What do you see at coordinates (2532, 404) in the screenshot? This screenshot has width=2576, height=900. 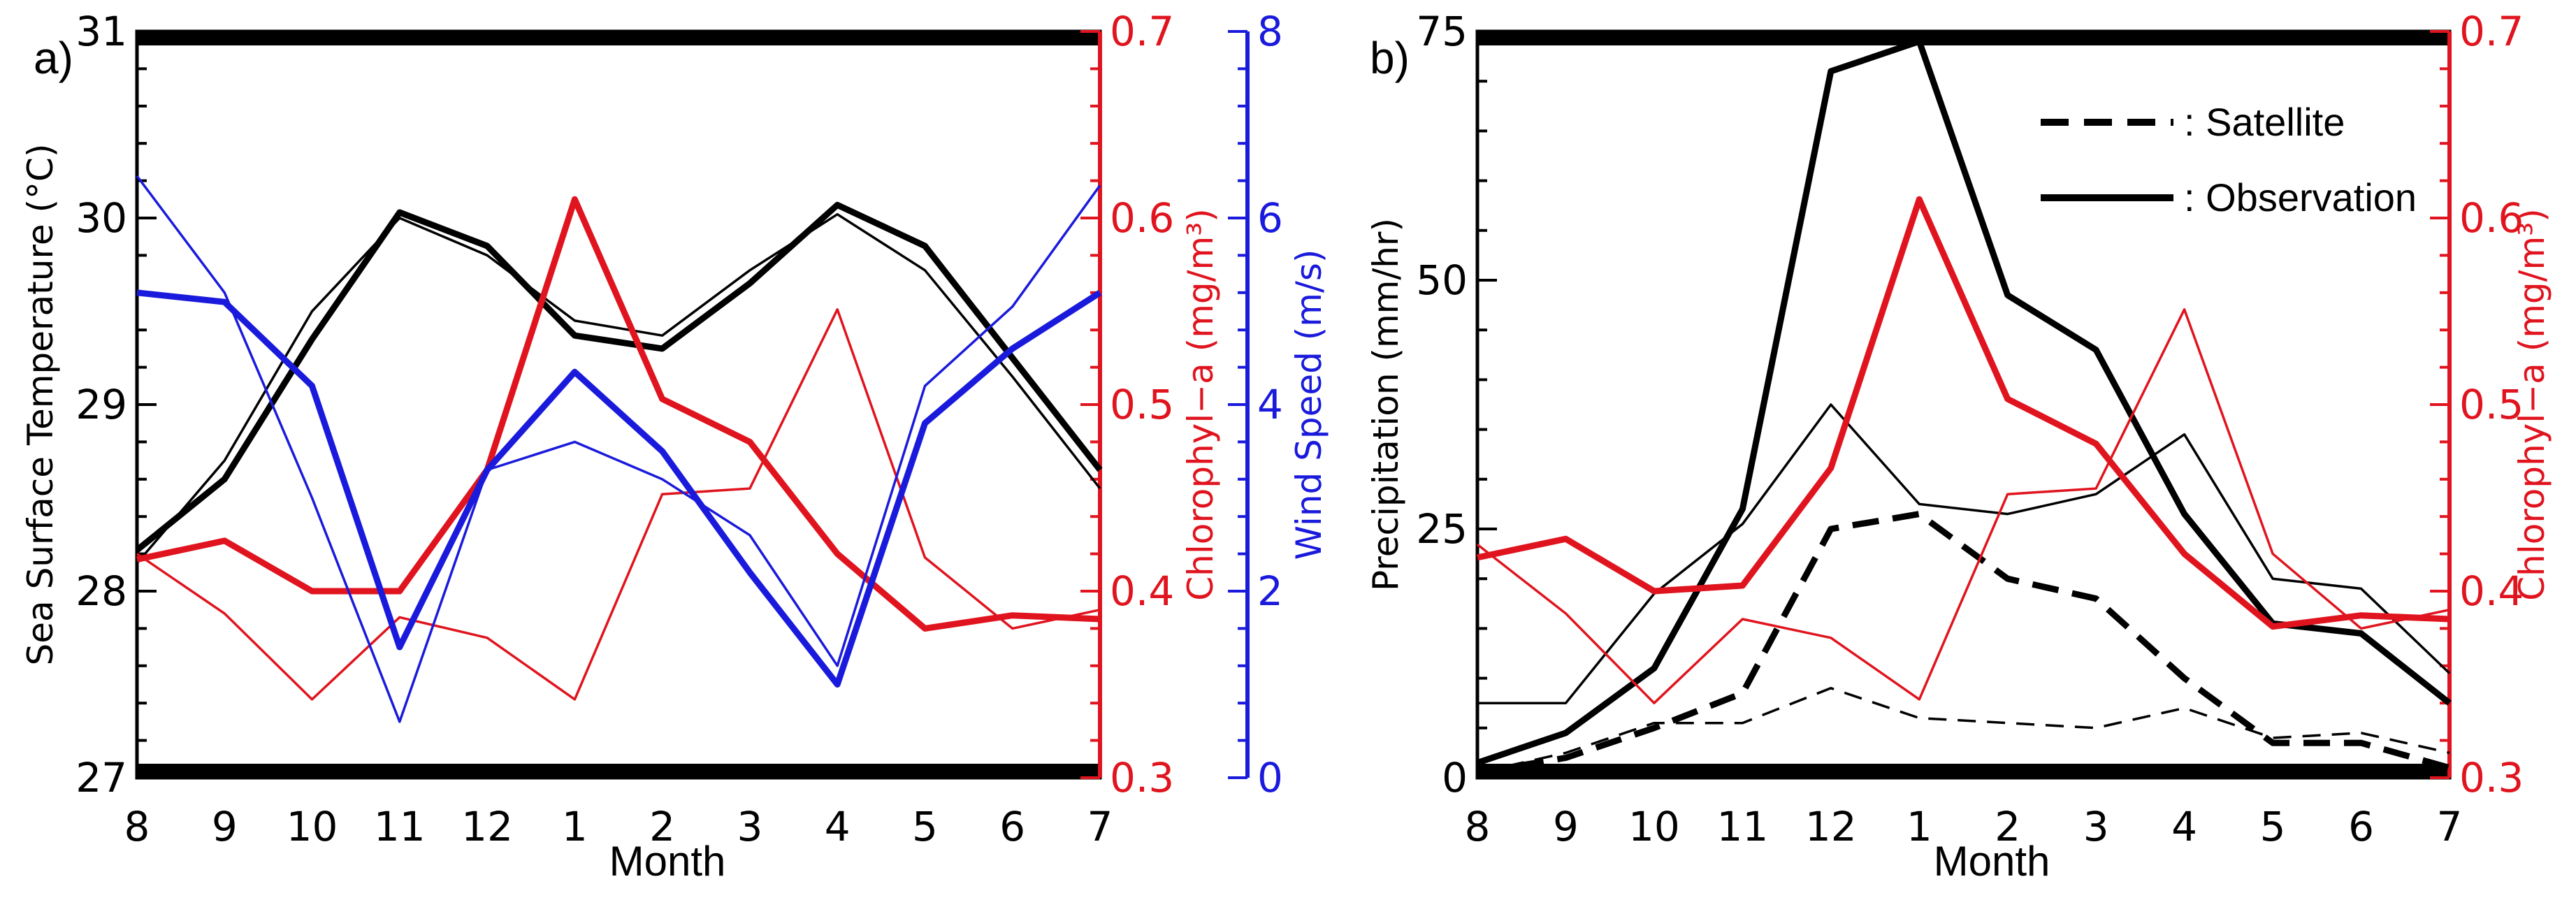 I see `right-axis-title: Chlorophyl−a (mg/m³)` at bounding box center [2532, 404].